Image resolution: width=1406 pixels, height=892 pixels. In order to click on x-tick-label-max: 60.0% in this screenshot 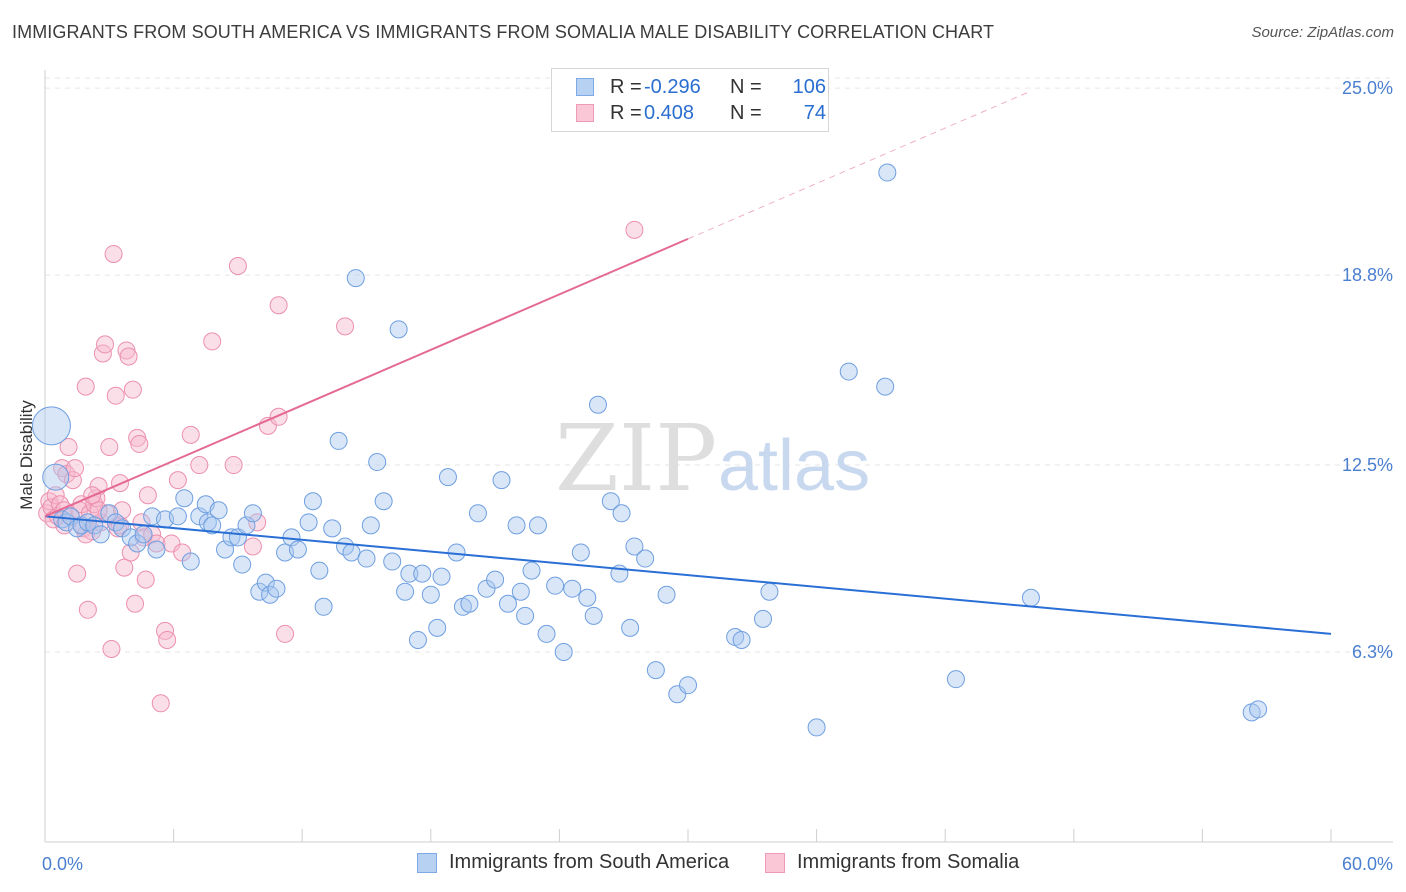, I will do `click(1367, 864)`.